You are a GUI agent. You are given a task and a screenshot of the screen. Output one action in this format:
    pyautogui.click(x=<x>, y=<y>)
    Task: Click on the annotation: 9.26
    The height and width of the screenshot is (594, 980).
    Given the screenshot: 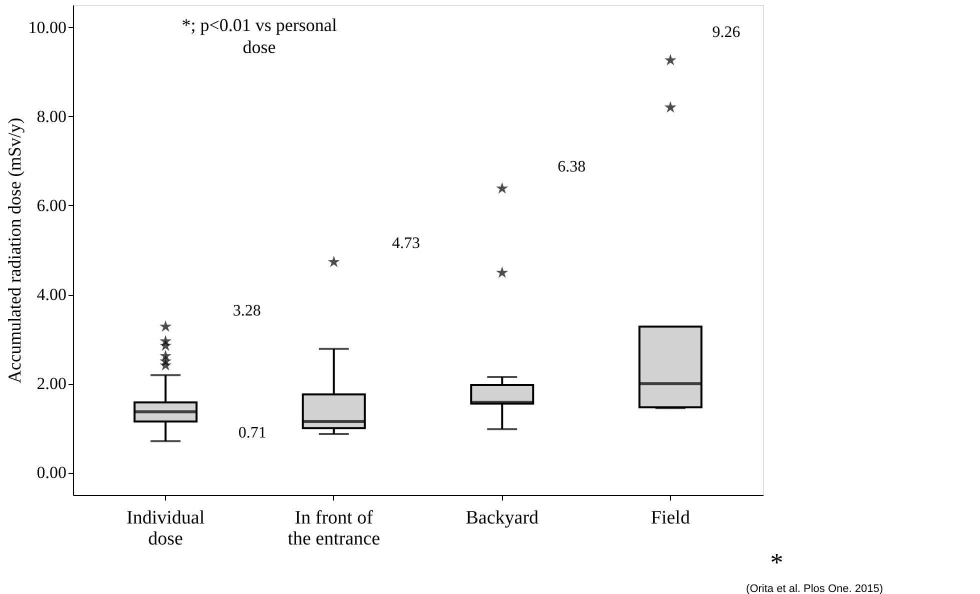 What is the action you would take?
    pyautogui.click(x=726, y=32)
    